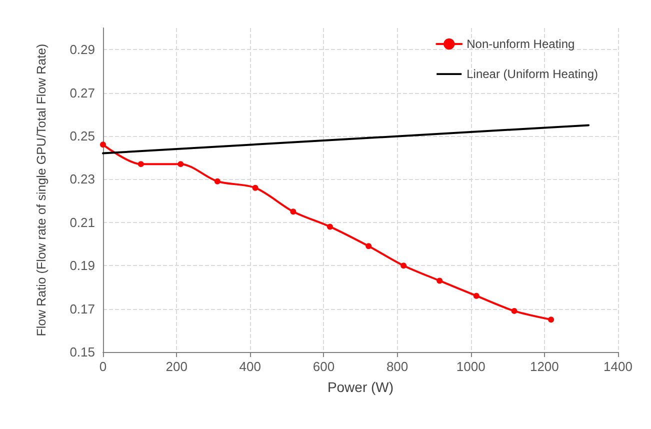  What do you see at coordinates (82, 308) in the screenshot?
I see `y-tick-label: 0.17` at bounding box center [82, 308].